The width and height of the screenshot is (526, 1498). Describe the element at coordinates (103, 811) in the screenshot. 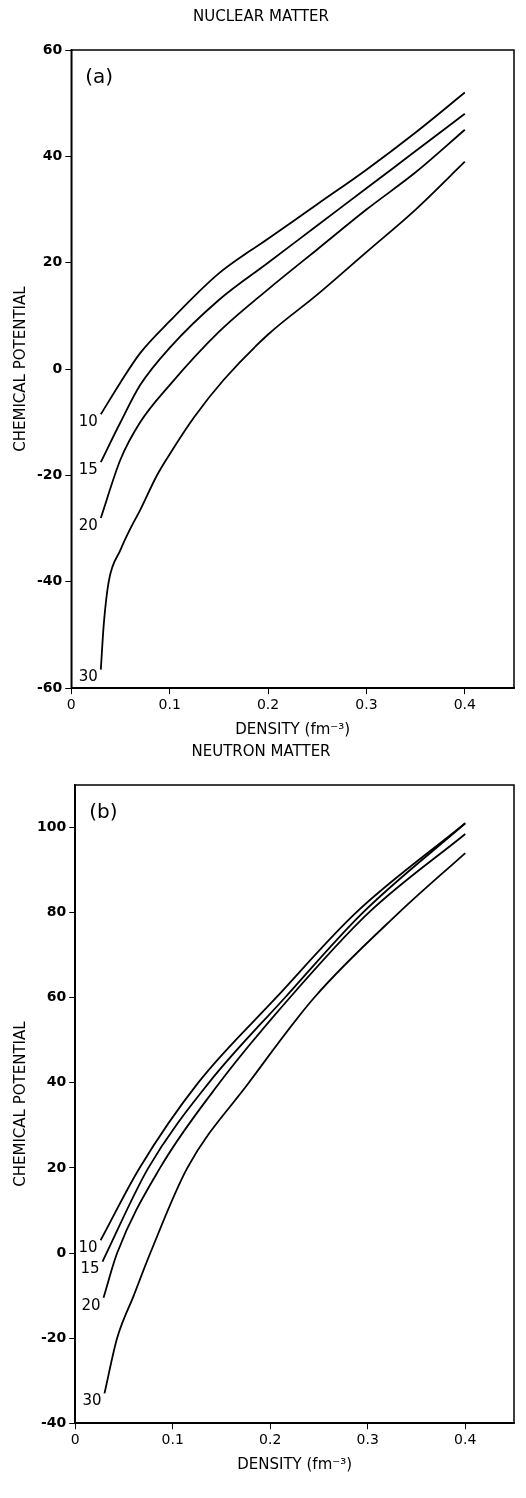

I see `annotation: (b)` at that location.